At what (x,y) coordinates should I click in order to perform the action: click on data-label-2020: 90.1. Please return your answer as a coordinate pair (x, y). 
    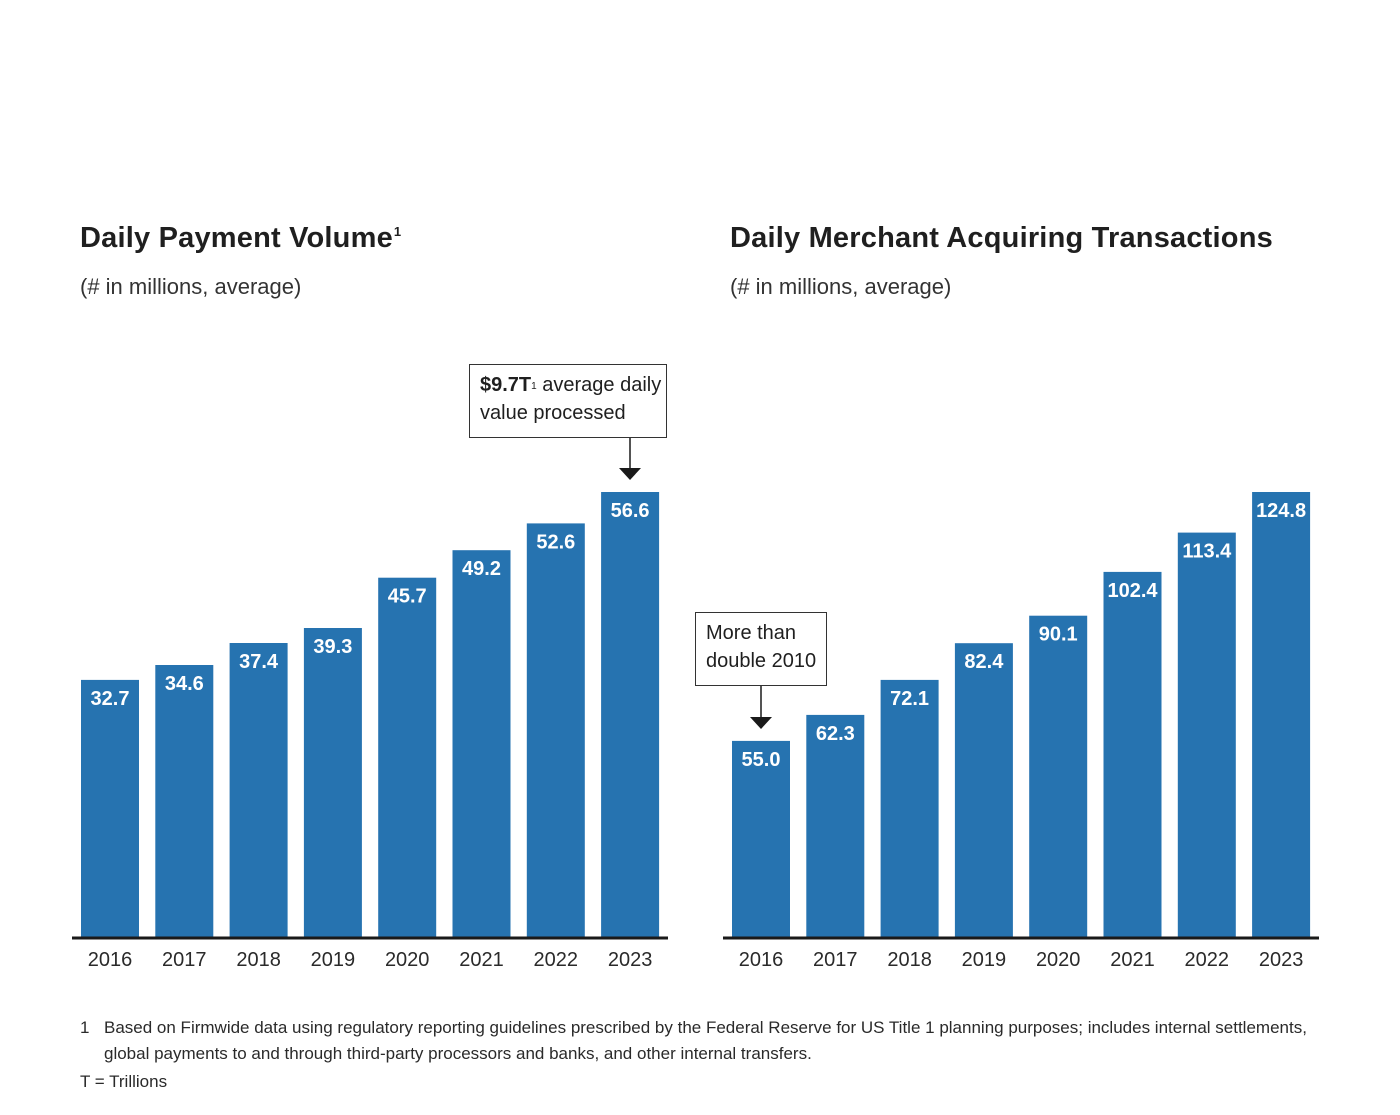
    Looking at the image, I should click on (1058, 635).